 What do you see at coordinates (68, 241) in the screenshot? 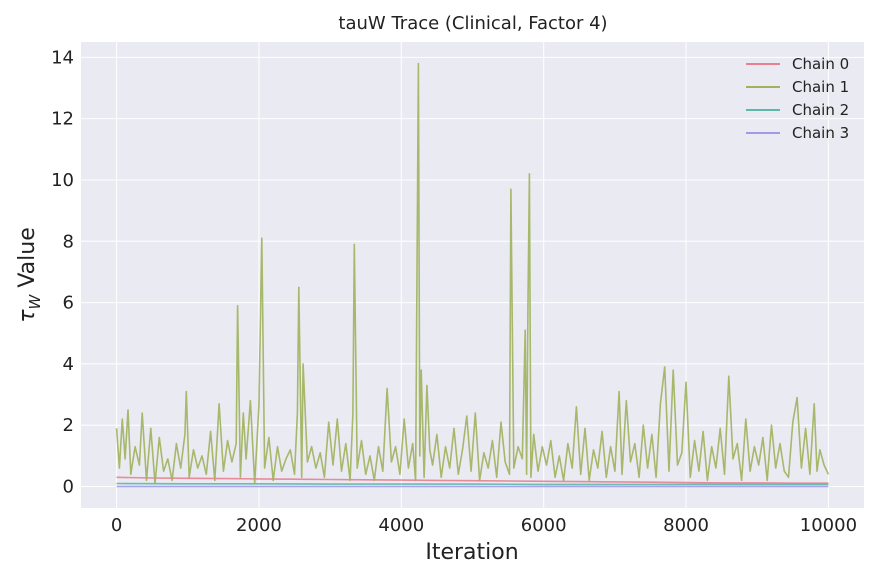
I see `y-tick-label-4: 8` at bounding box center [68, 241].